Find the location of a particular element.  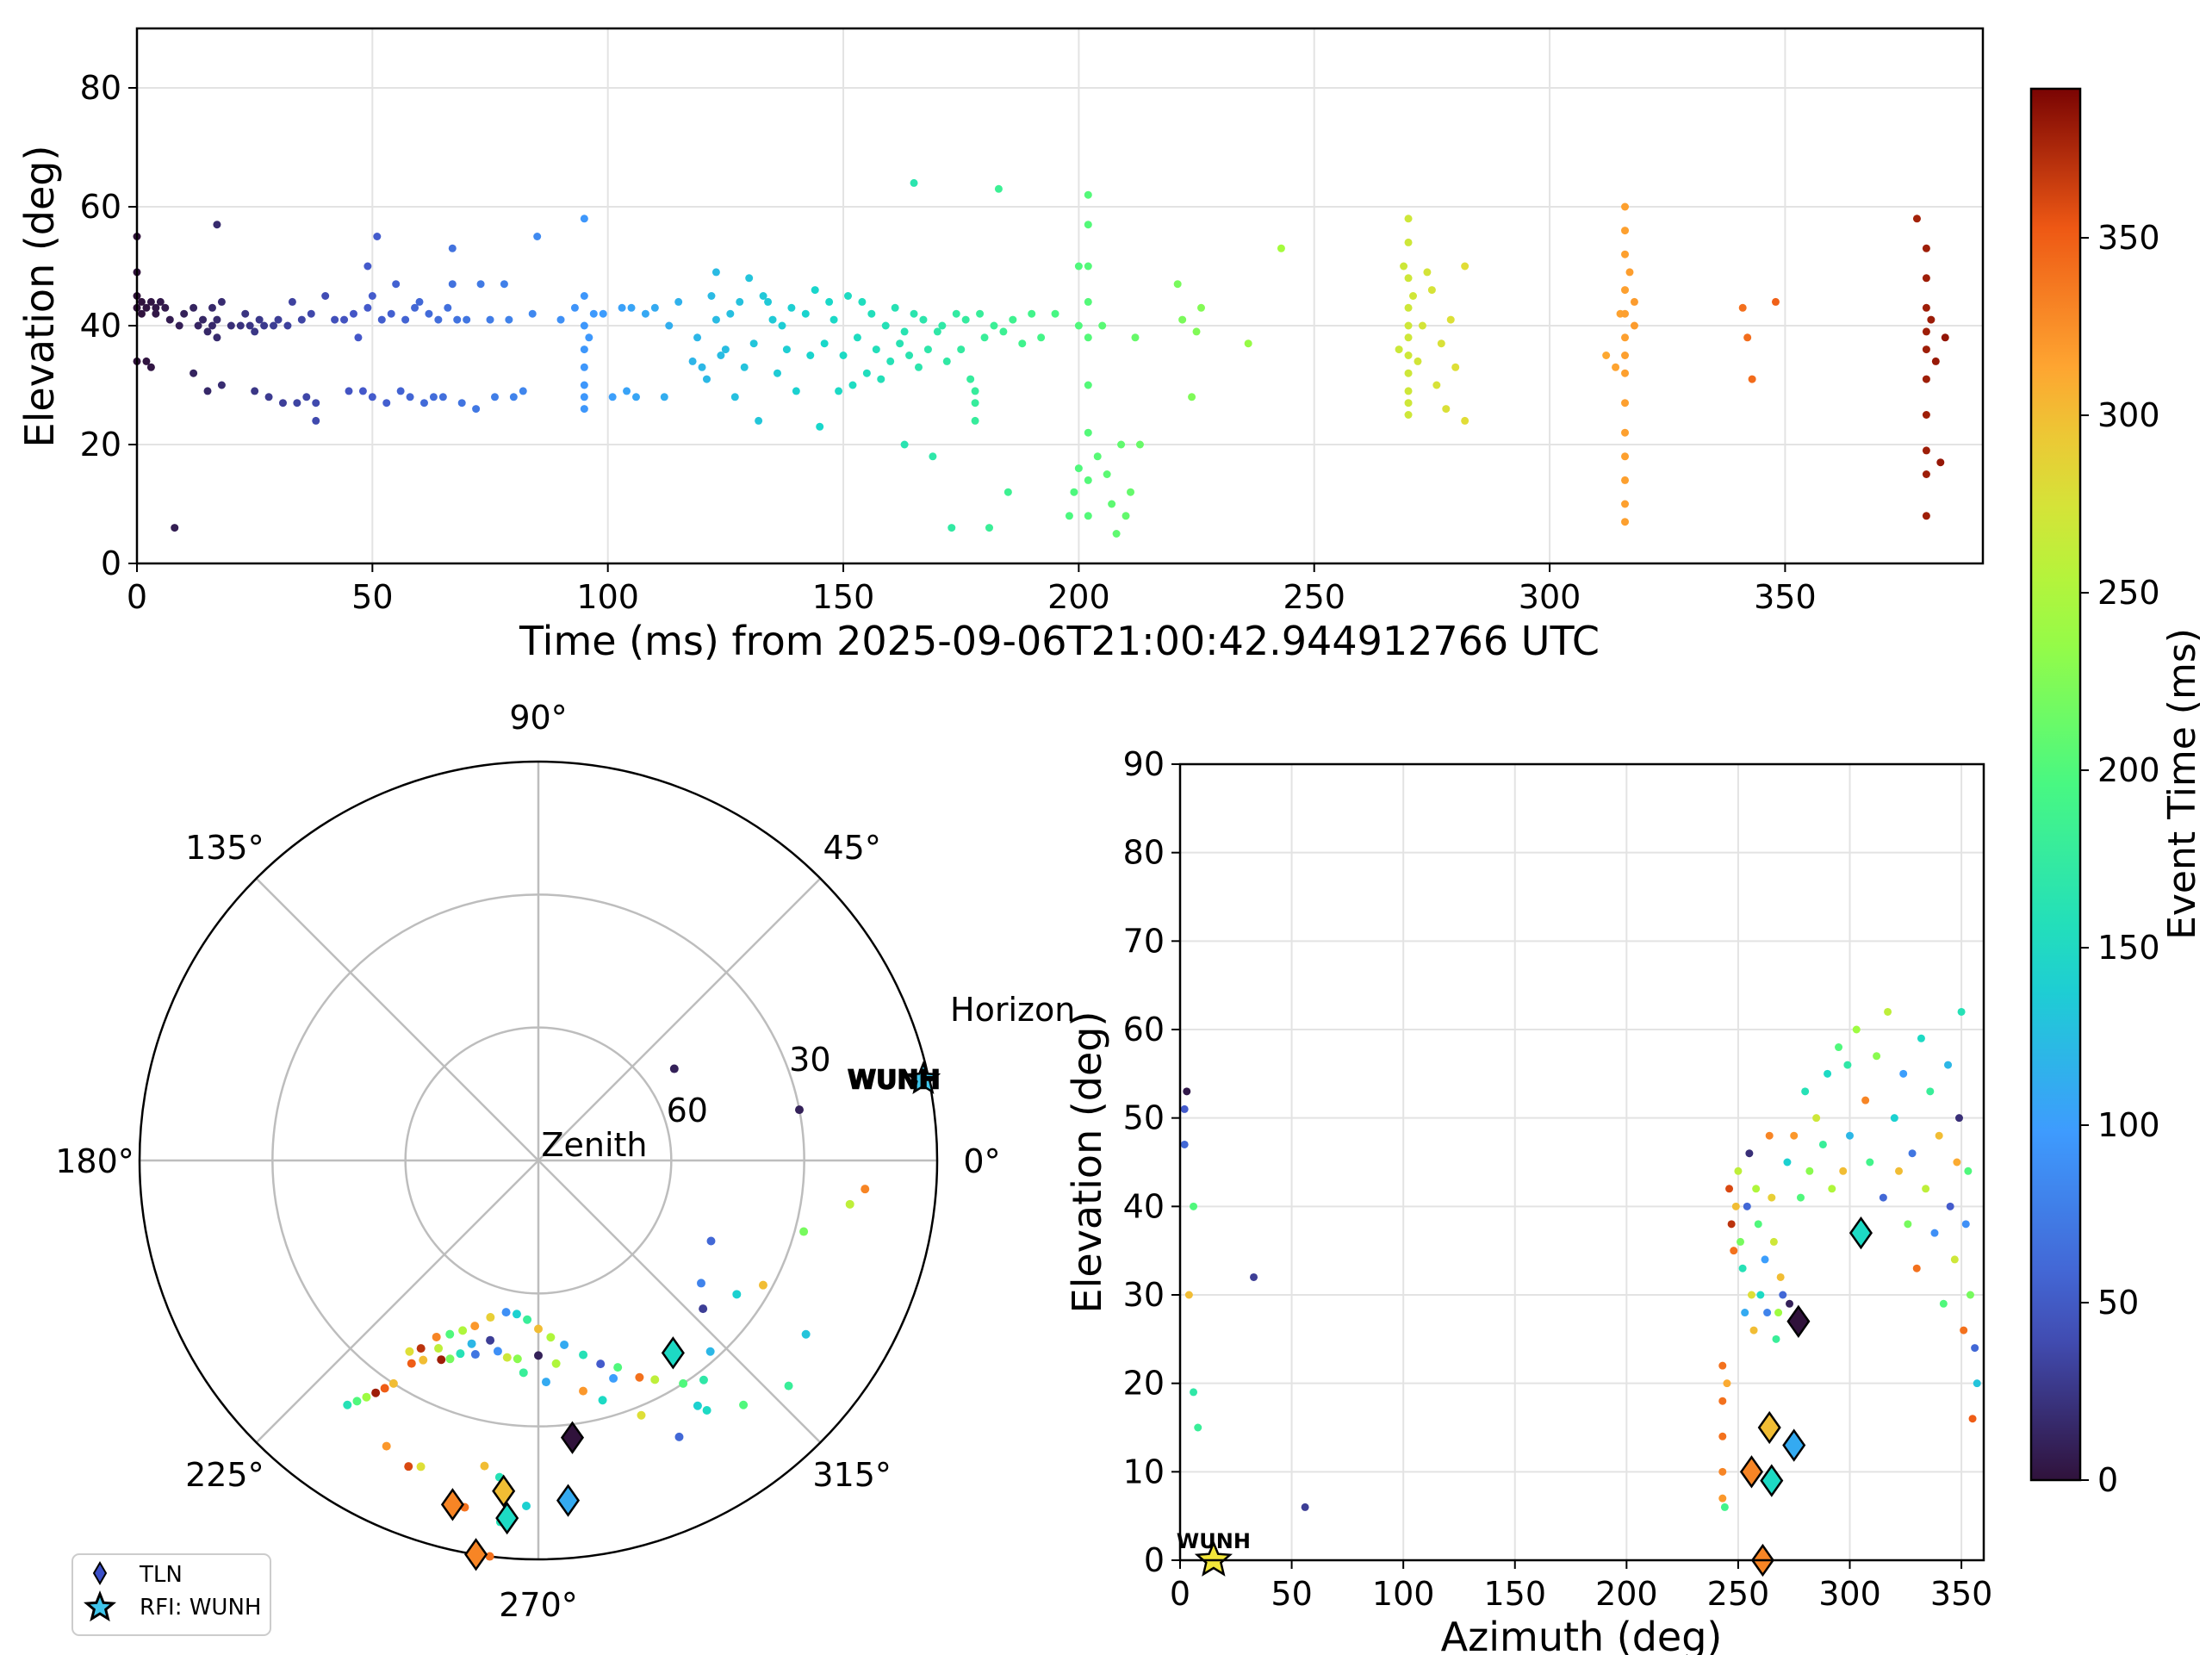

az-ytick-label: 40 is located at coordinates (1144, 1206).